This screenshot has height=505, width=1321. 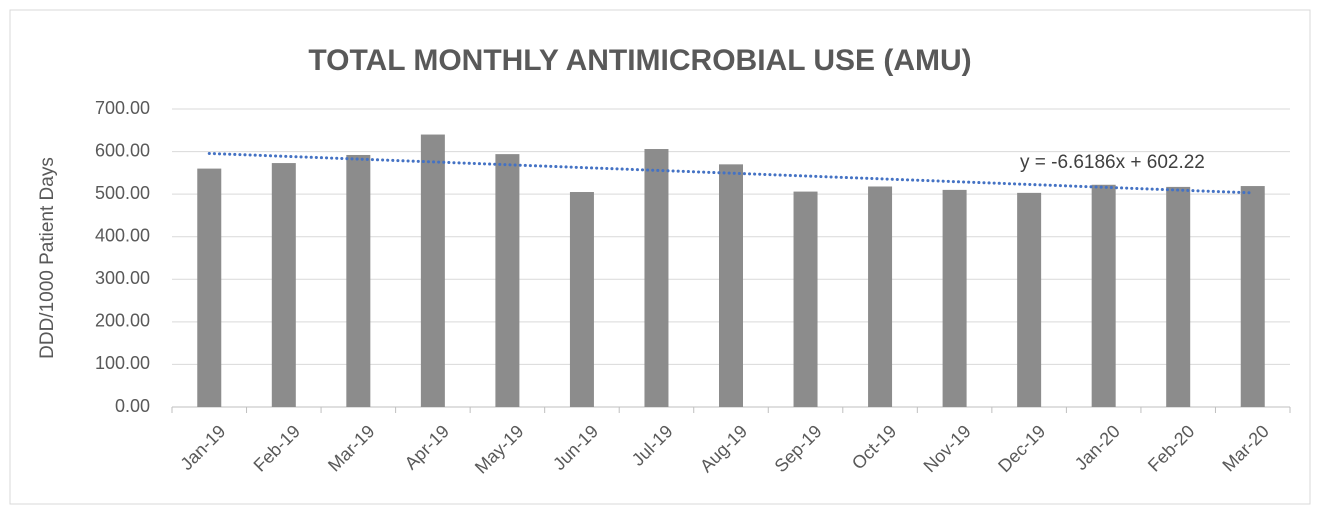 What do you see at coordinates (47, 258) in the screenshot?
I see `y-axis-label: DDD/1000 Patient Days` at bounding box center [47, 258].